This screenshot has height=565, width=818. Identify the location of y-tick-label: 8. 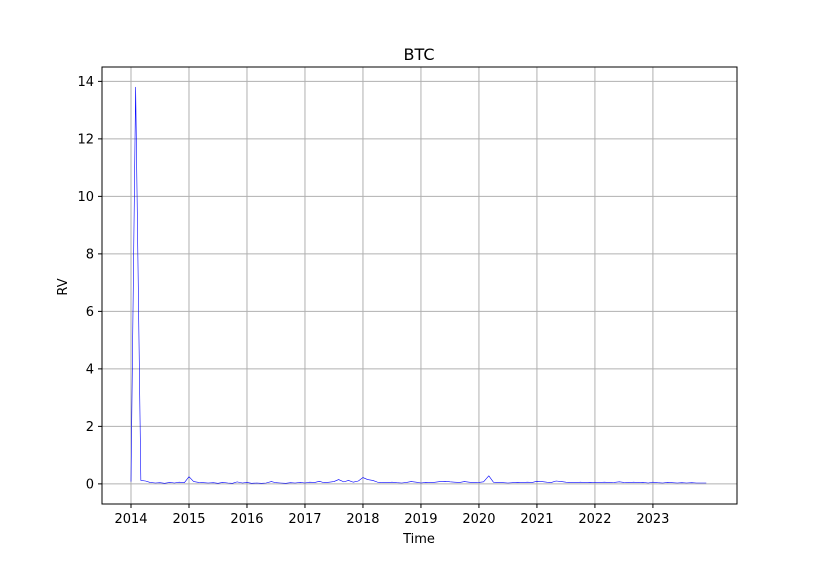
(90, 254).